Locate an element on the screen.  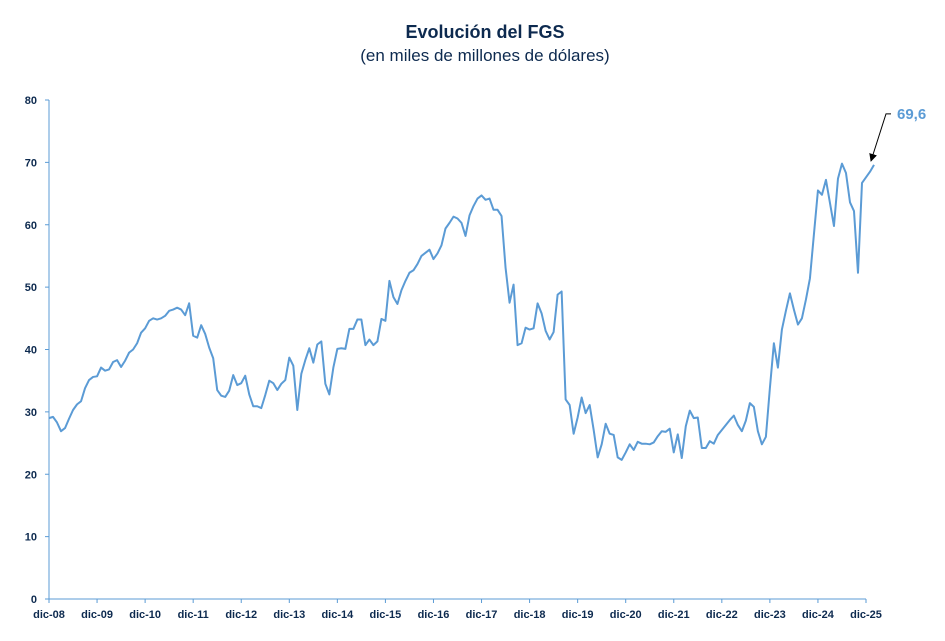
x-tick-label: dic-20 is located at coordinates (626, 615).